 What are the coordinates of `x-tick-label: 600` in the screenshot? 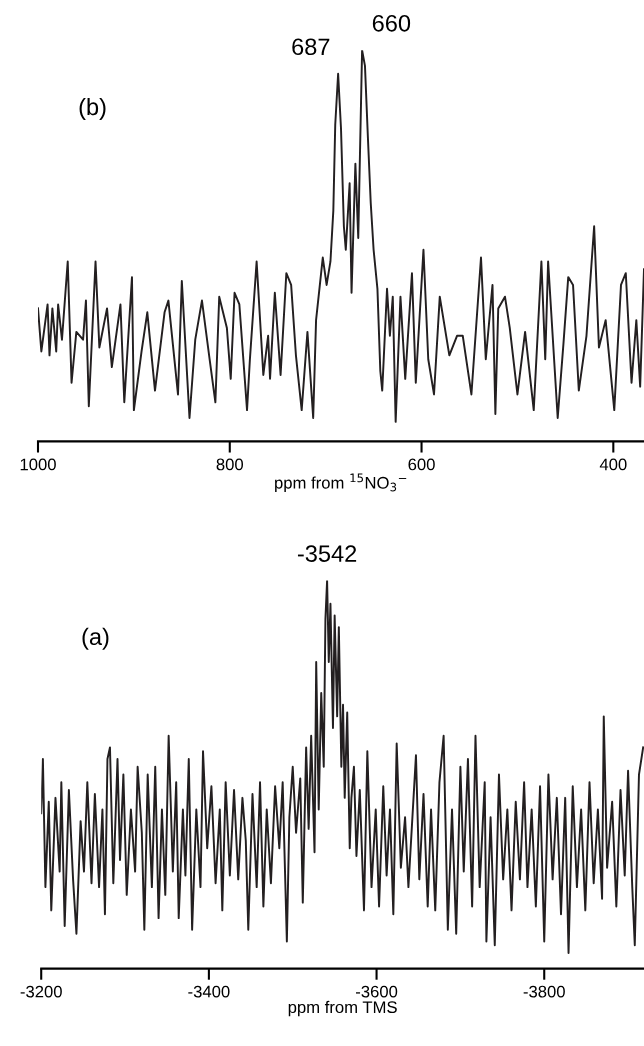 It's located at (421, 464).